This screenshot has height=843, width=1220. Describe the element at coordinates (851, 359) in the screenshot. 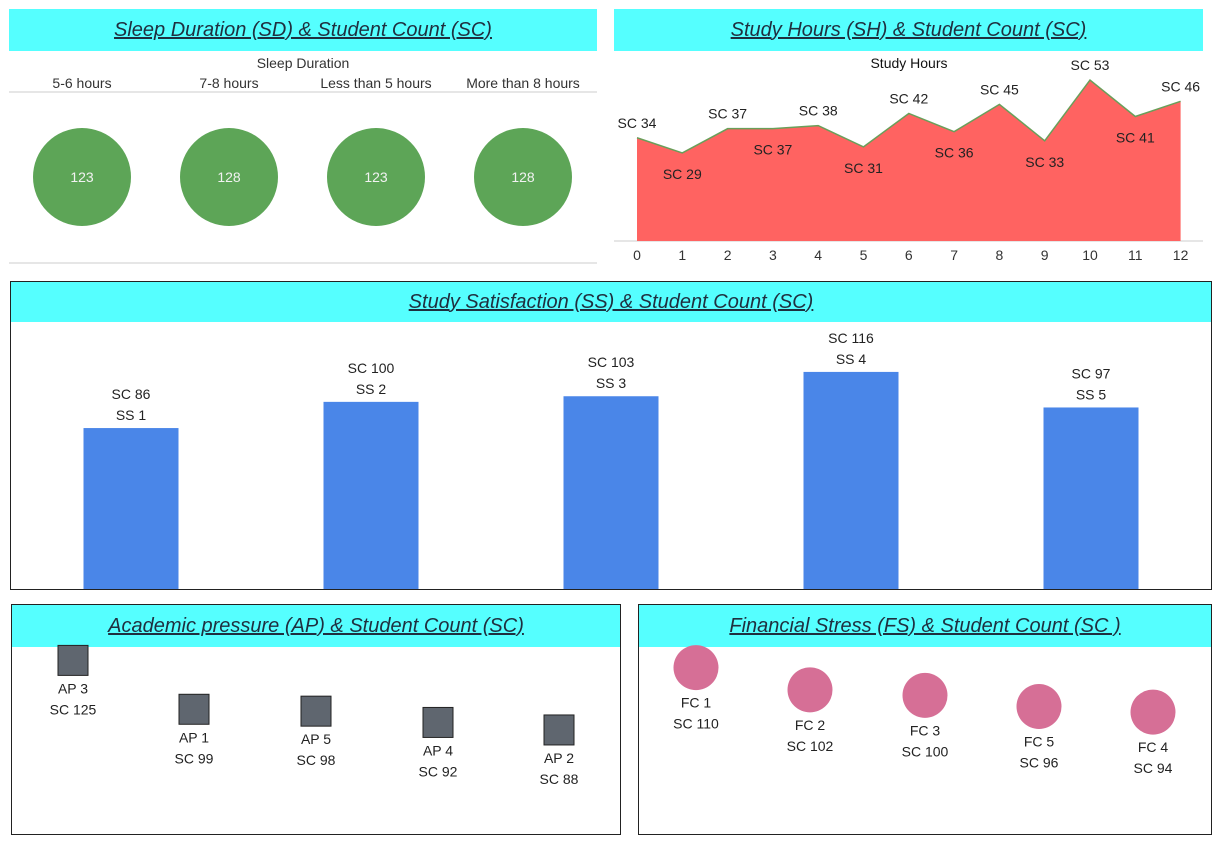

I see `satisfaction-category-label: SS 4` at that location.